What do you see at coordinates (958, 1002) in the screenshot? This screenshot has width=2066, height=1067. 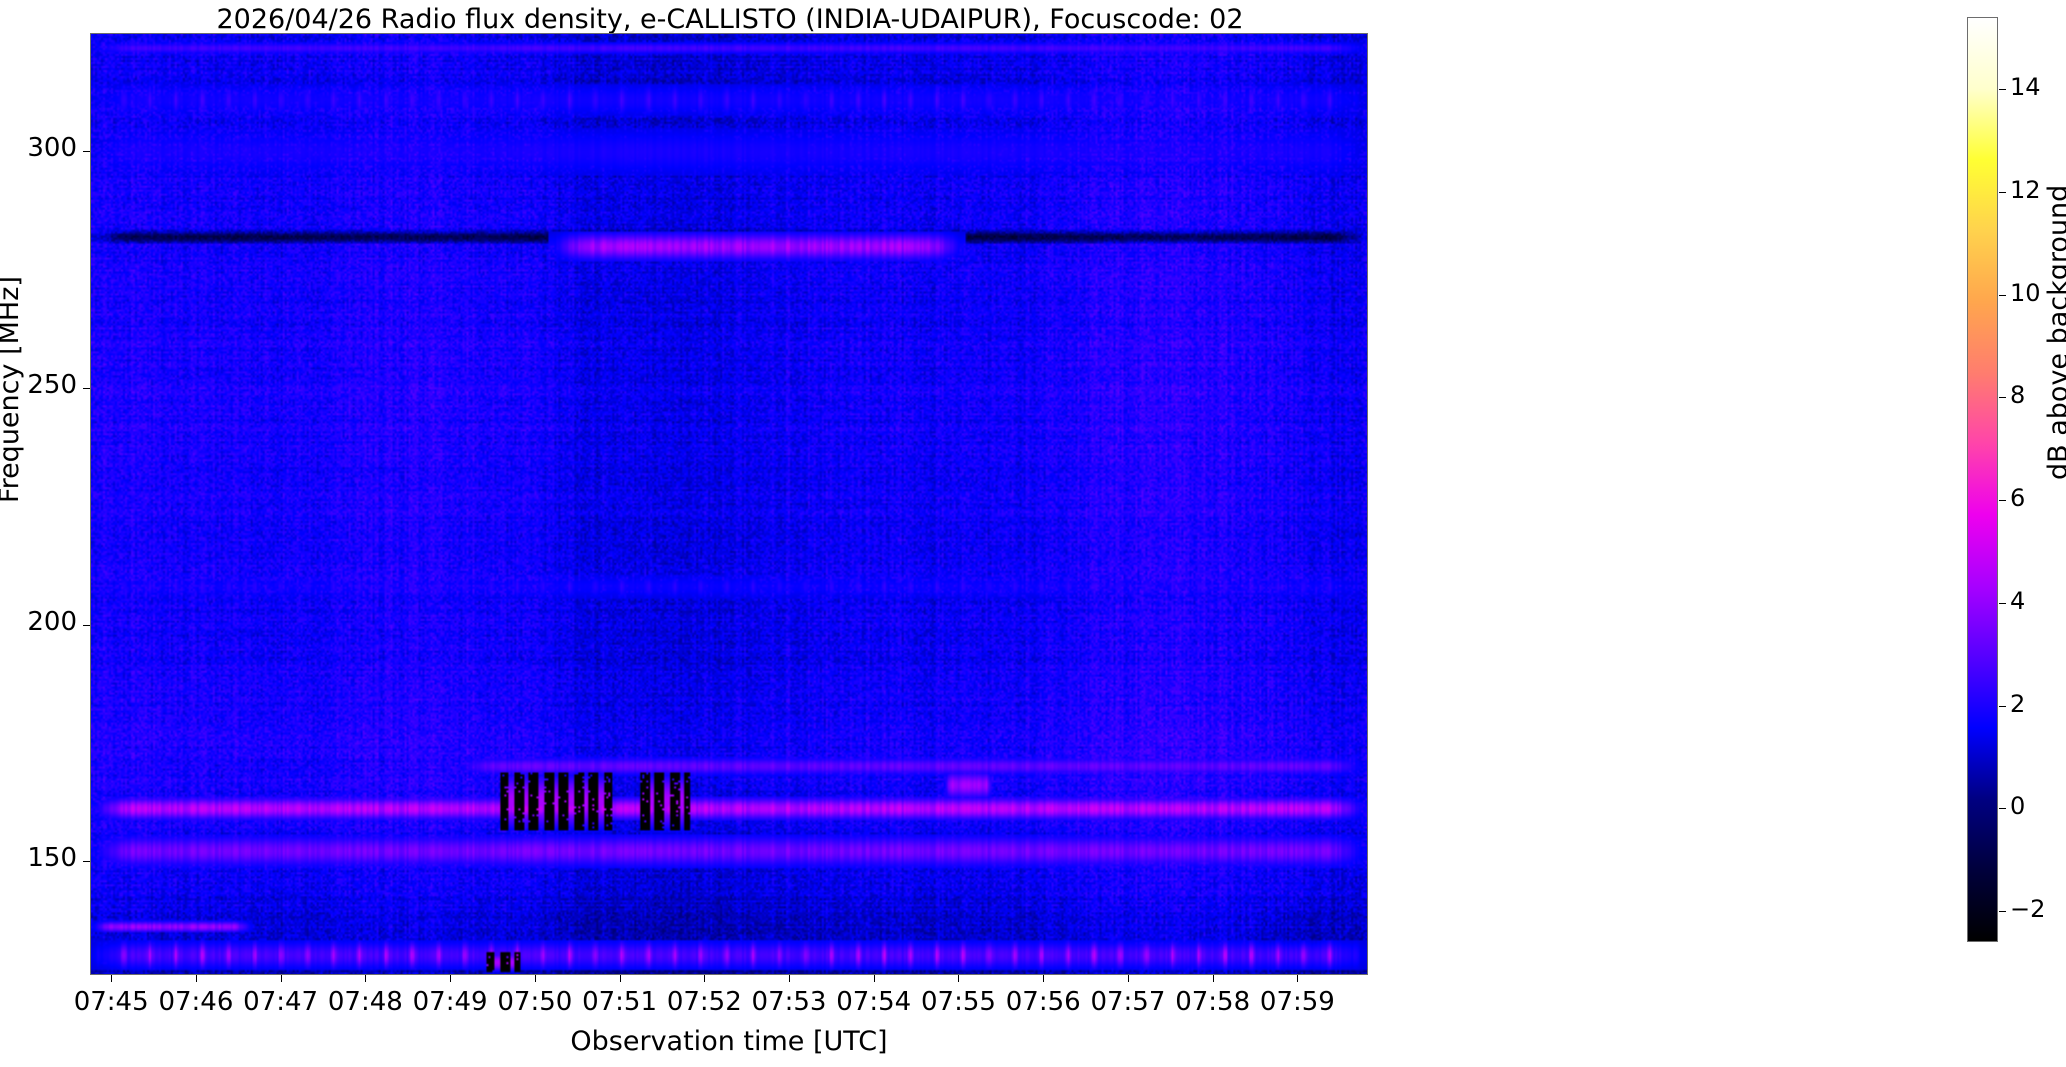 I see `x-tick-label: 07:55` at bounding box center [958, 1002].